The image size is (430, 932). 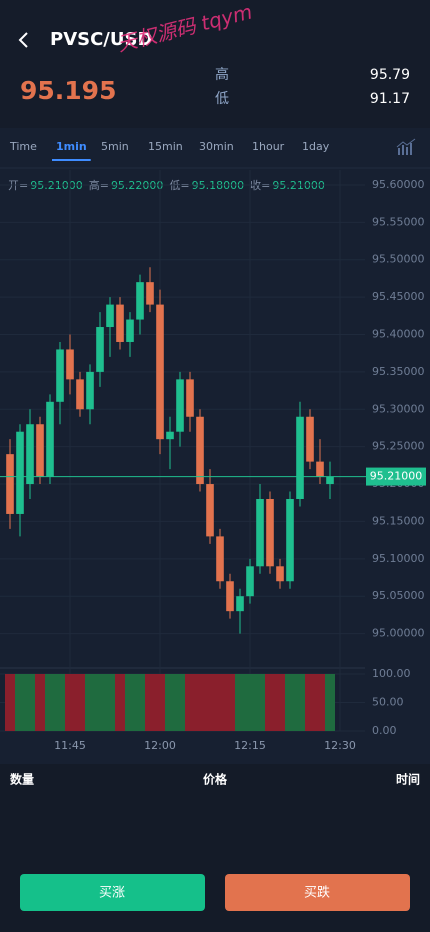 I want to click on trades-column-header: 价格, so click(x=215, y=779).